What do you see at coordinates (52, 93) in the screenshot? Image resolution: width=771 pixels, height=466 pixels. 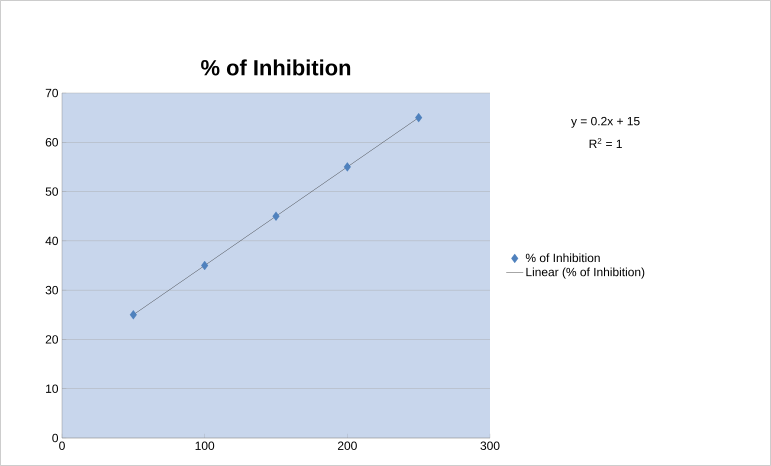 I see `y-tick-label: 70` at bounding box center [52, 93].